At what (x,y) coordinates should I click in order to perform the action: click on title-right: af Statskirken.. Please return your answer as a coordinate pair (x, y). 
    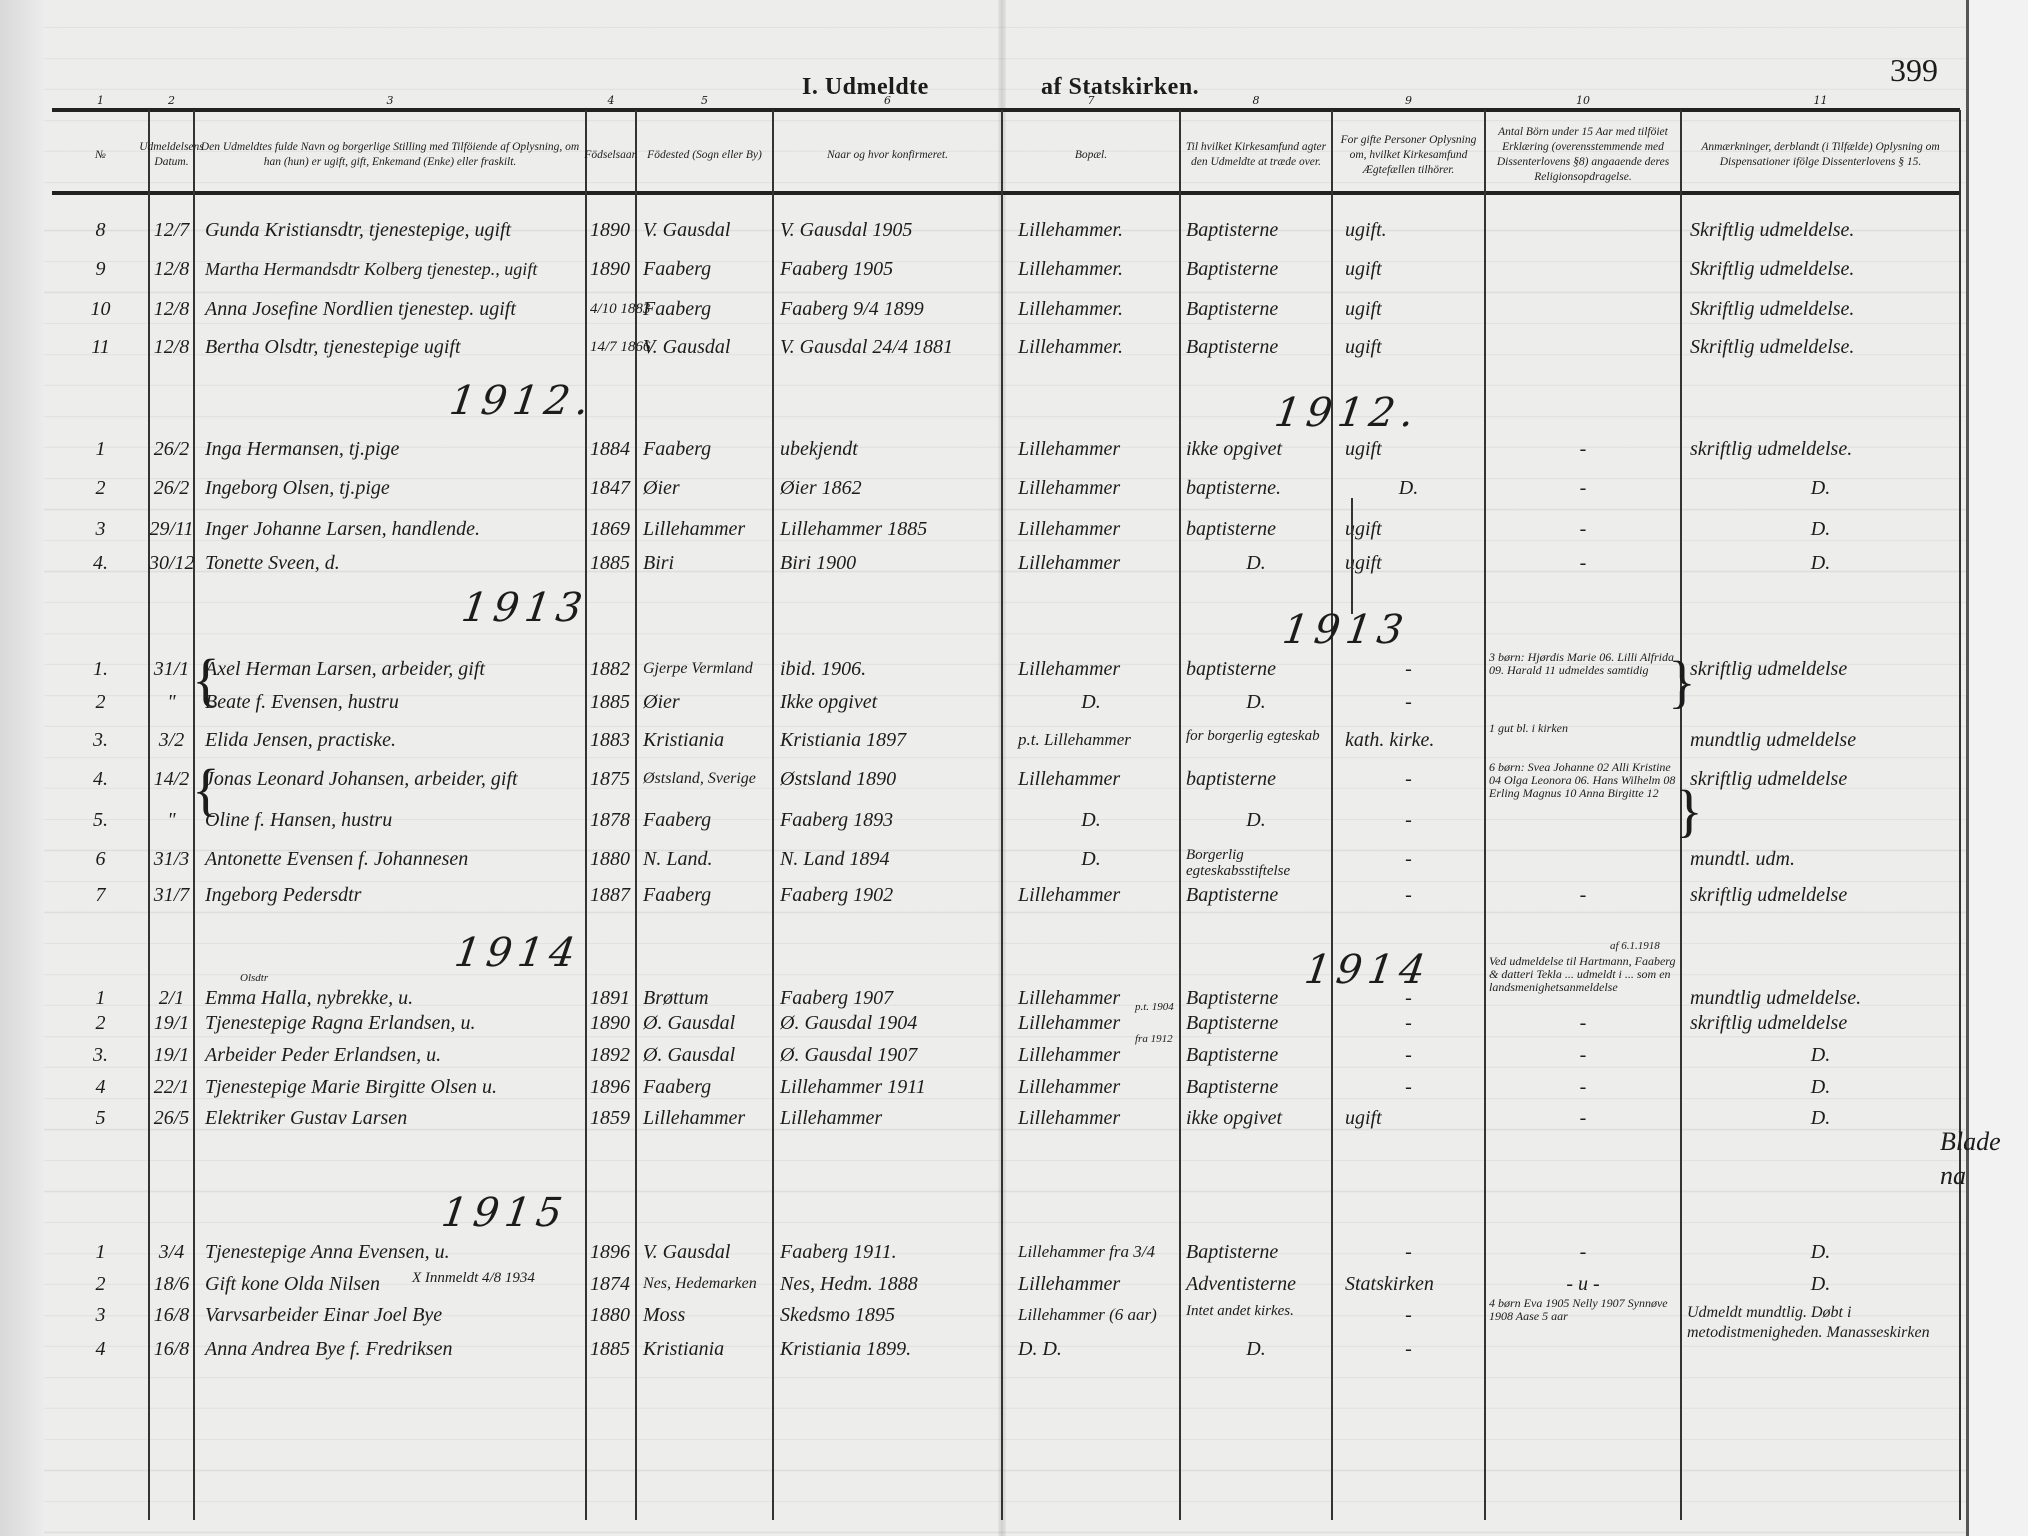
    Looking at the image, I should click on (1120, 87).